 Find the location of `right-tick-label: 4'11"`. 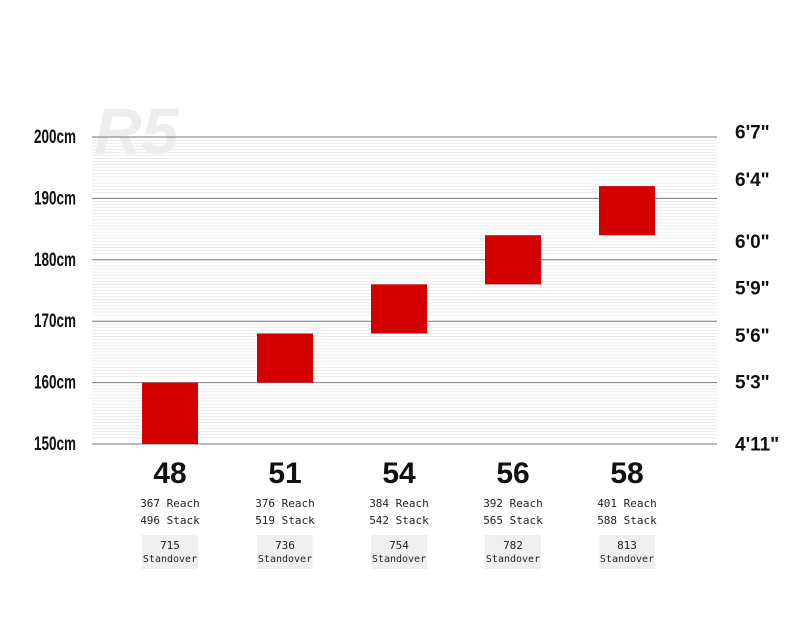

right-tick-label: 4'11" is located at coordinates (757, 445).